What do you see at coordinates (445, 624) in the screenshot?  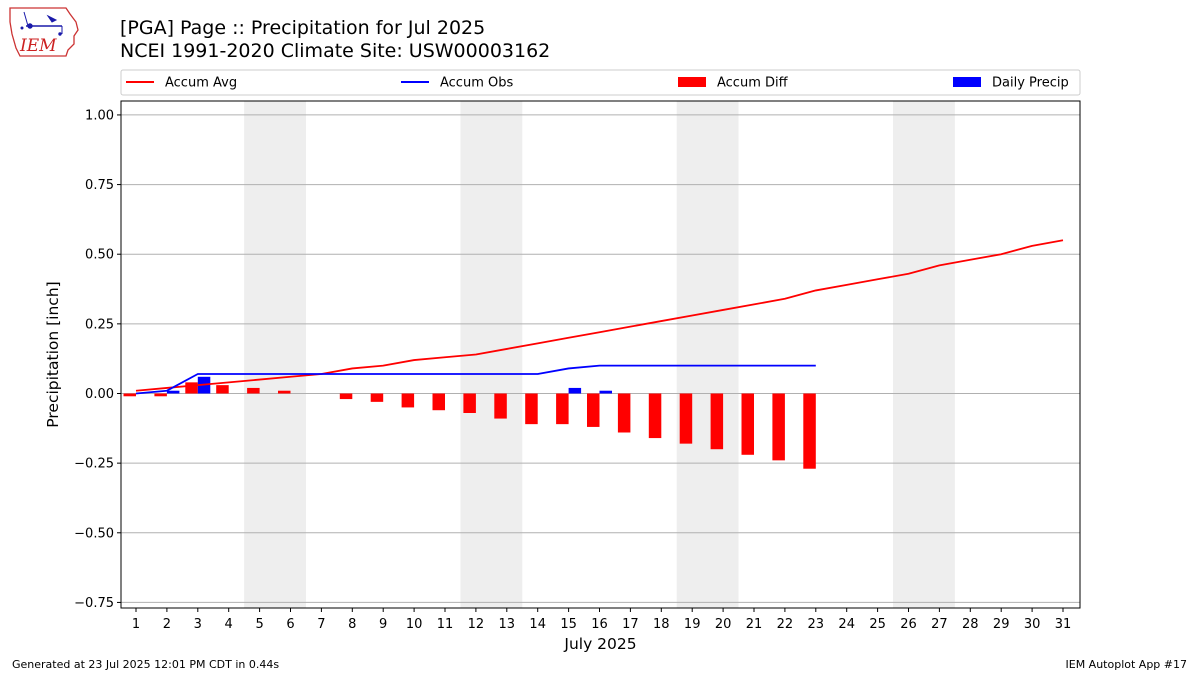 I see `x-tick-label: 11` at bounding box center [445, 624].